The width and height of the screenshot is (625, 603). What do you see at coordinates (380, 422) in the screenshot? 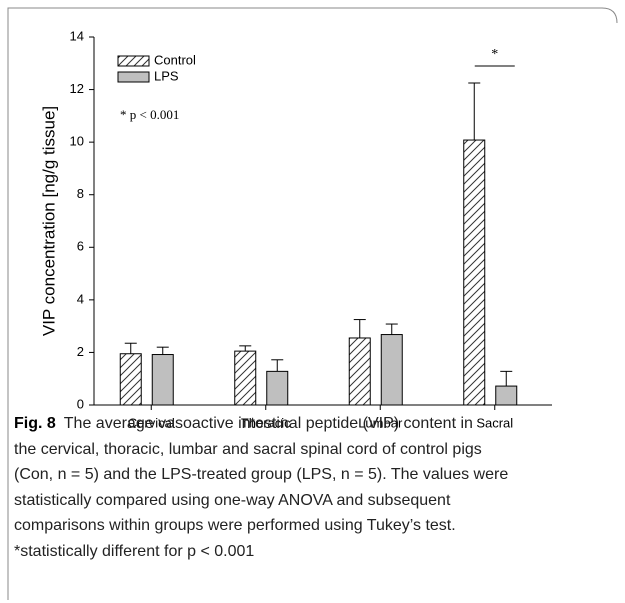
I see `x-tick-label: Lumbar` at bounding box center [380, 422].